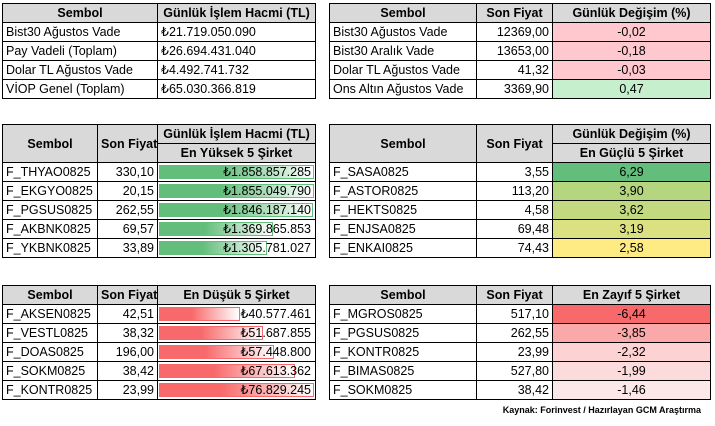  I want to click on price-cell: 12369,00, so click(514, 32).